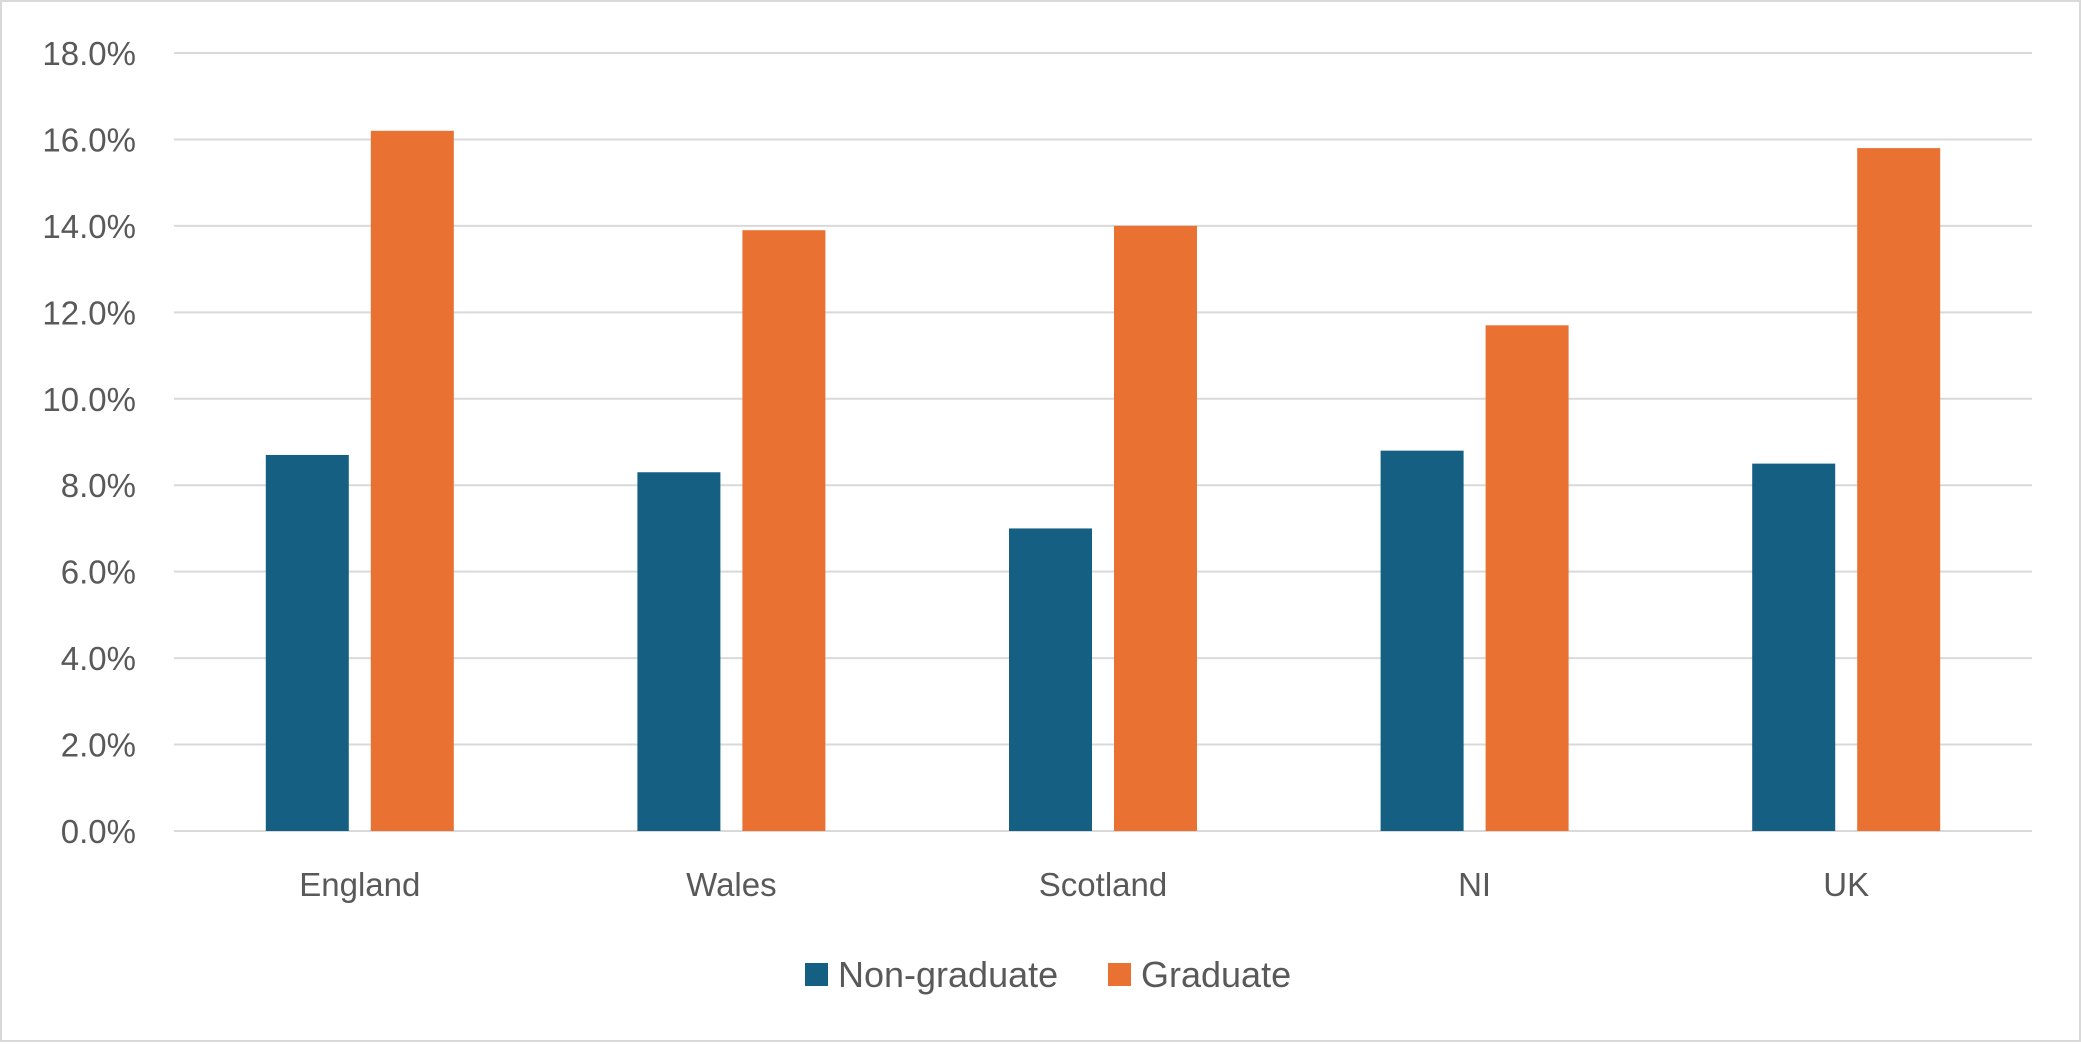 The height and width of the screenshot is (1044, 2081). What do you see at coordinates (1155, 528) in the screenshot?
I see `bar-graduate-scotland` at bounding box center [1155, 528].